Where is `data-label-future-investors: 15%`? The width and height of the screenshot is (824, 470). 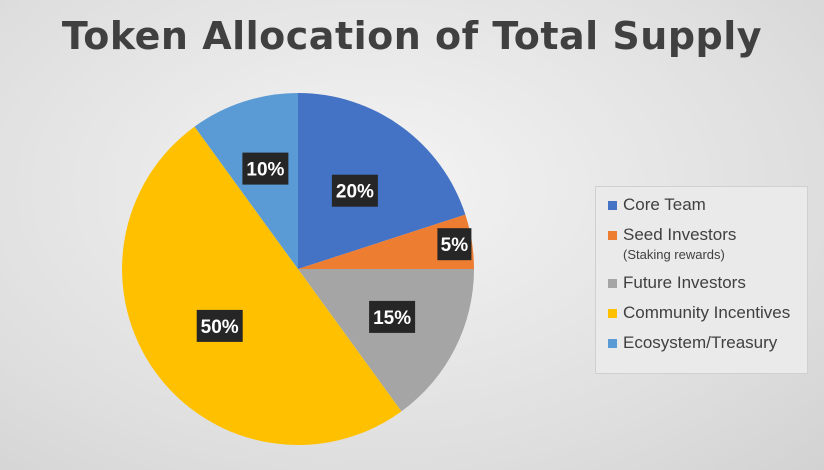 data-label-future-investors: 15% is located at coordinates (392, 316).